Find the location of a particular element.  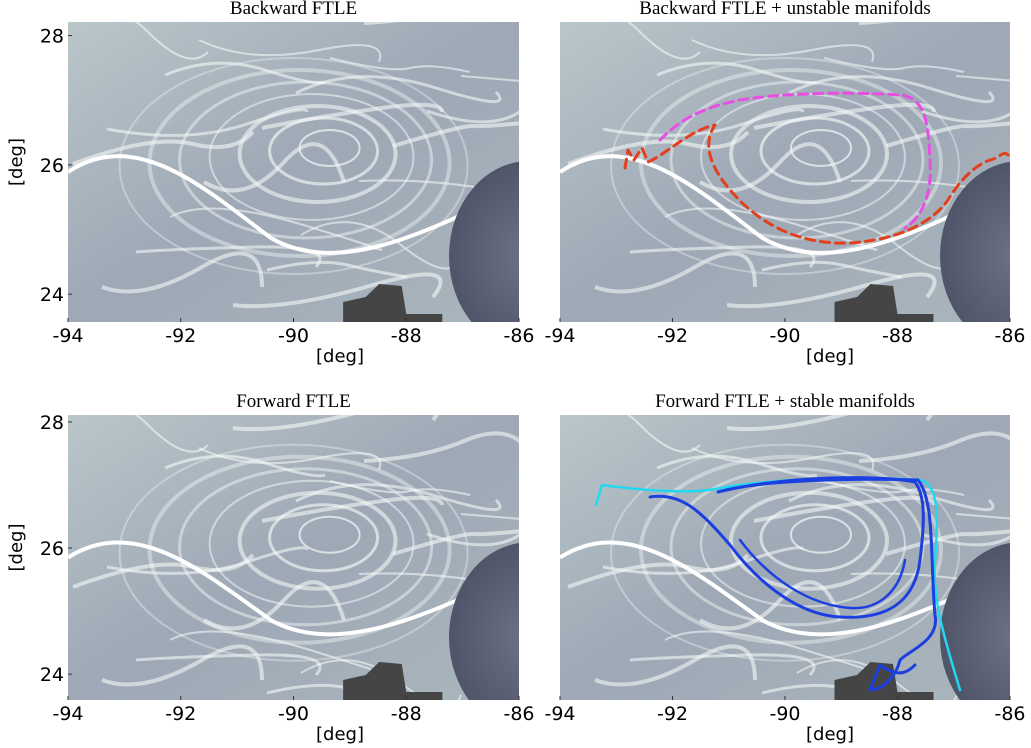

y-tick-label: 26 is located at coordinates (52, 166).